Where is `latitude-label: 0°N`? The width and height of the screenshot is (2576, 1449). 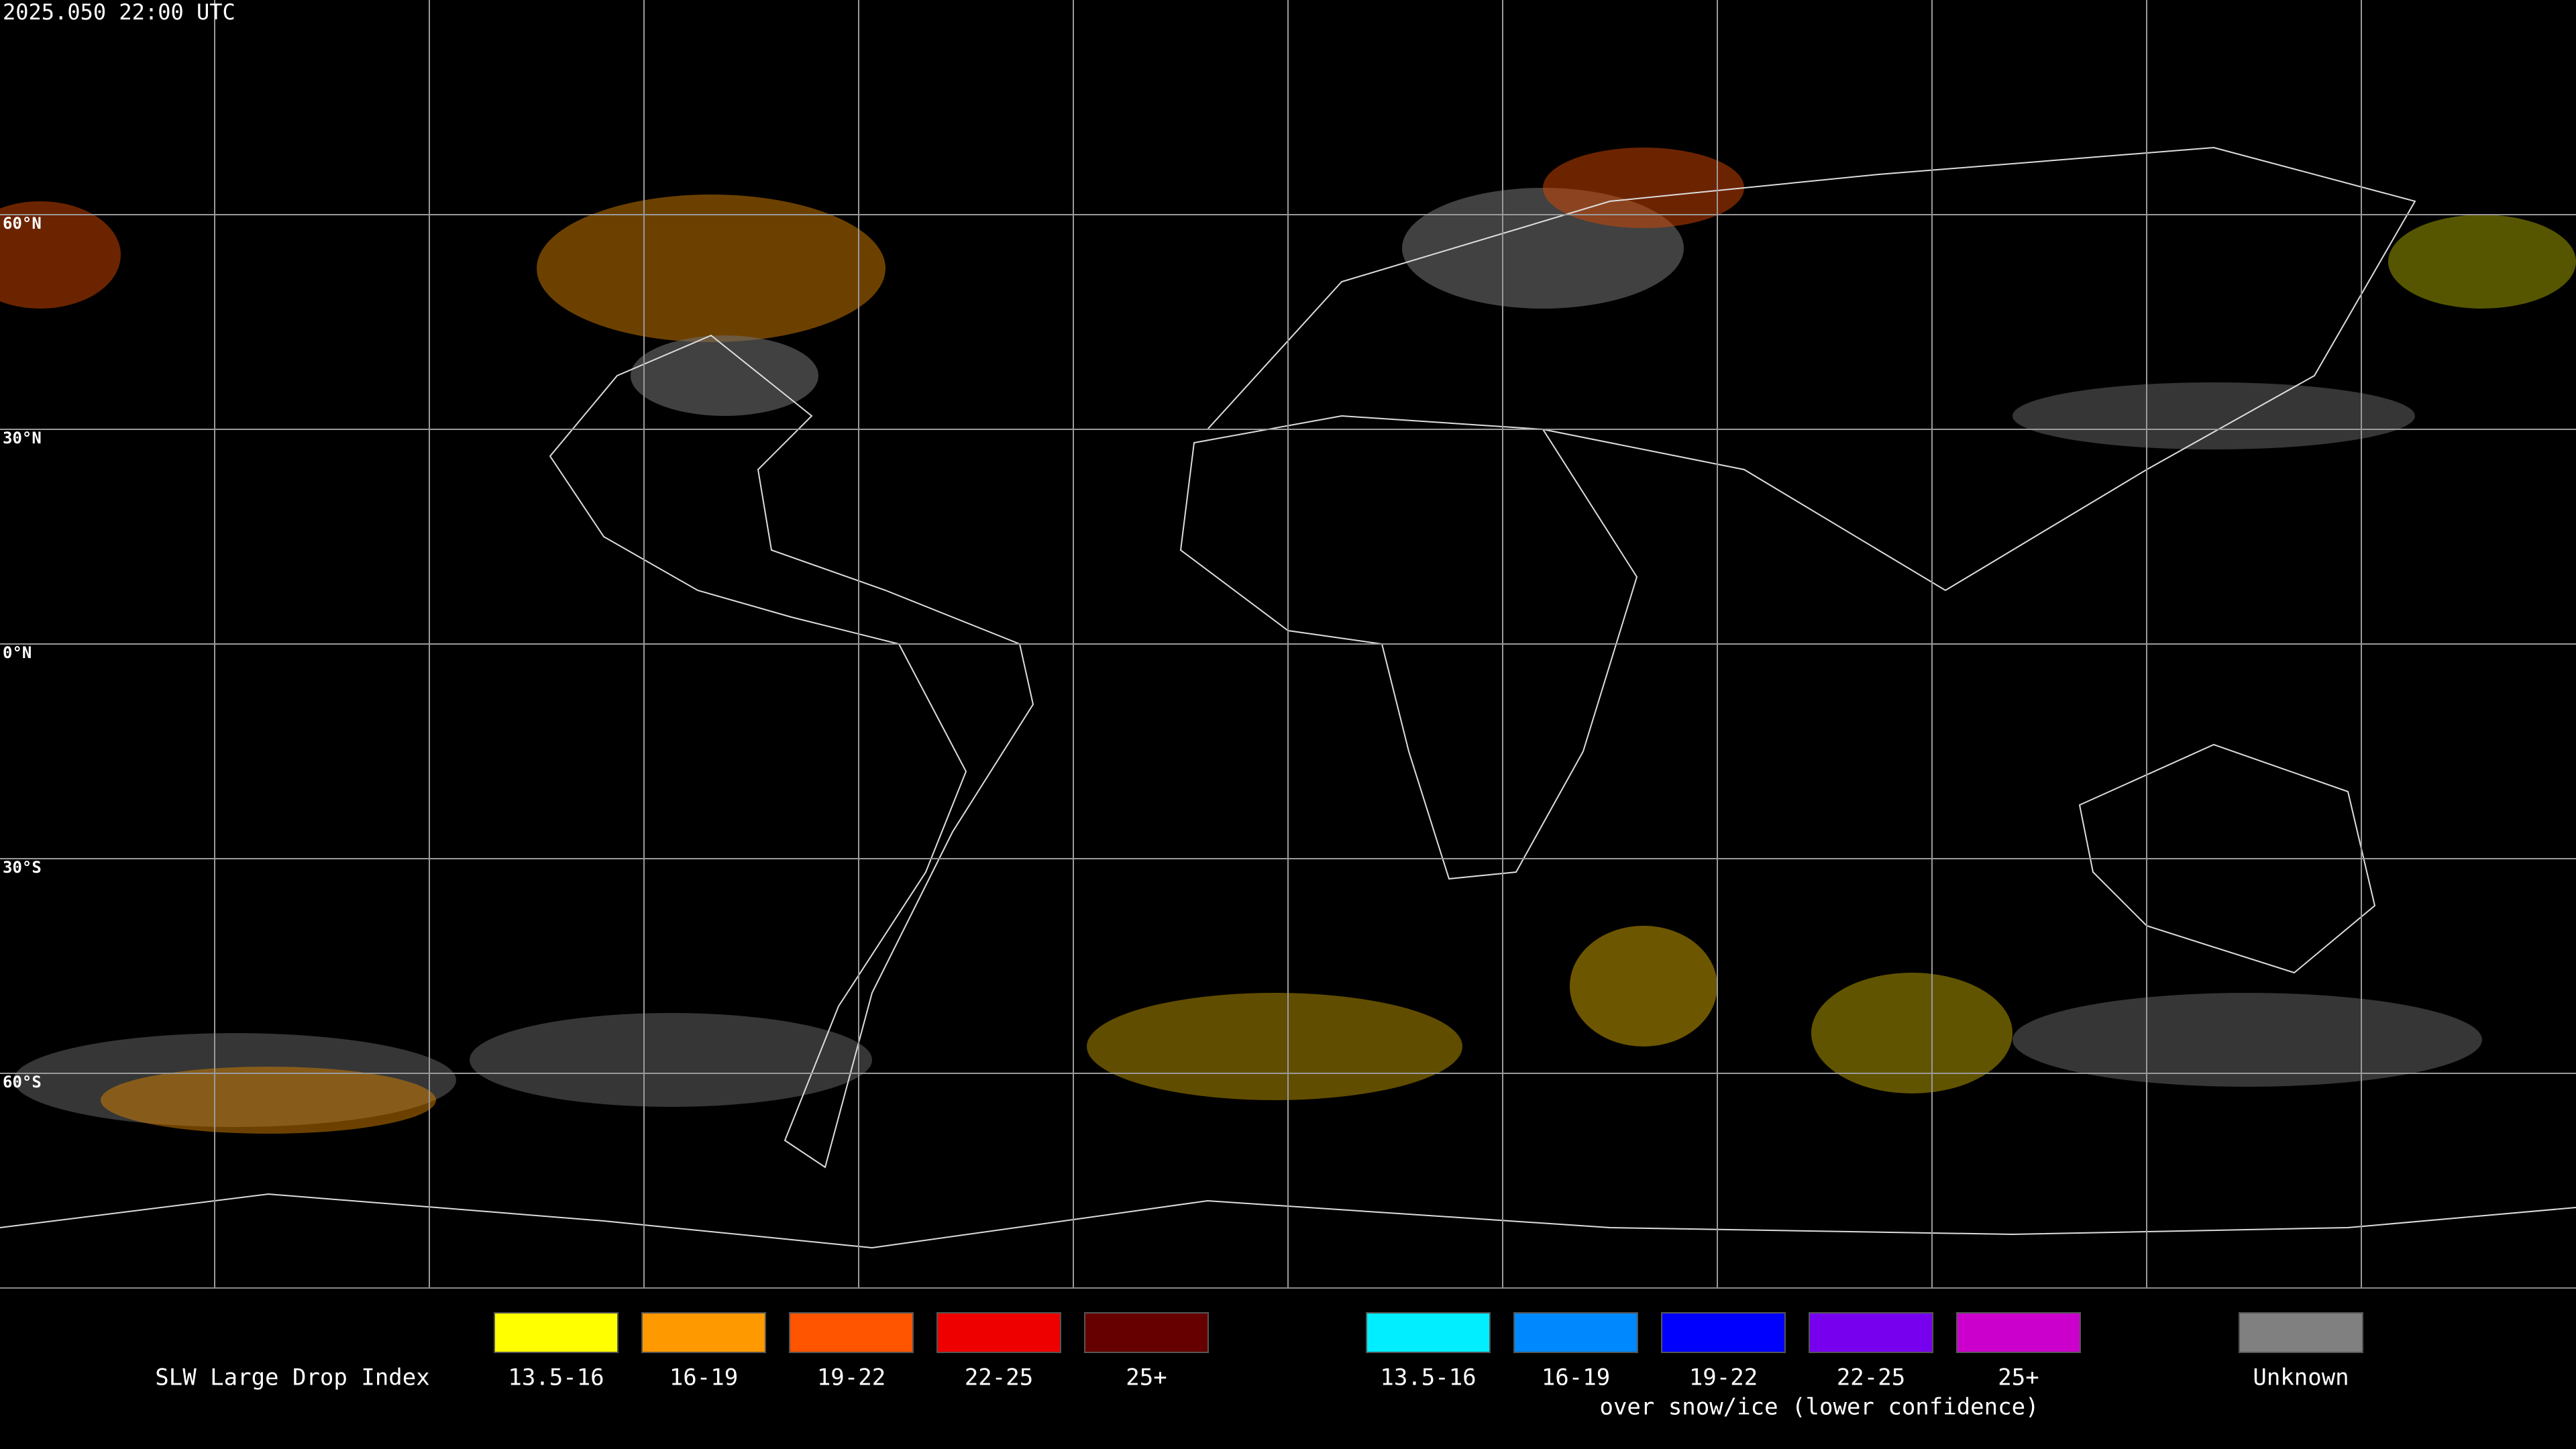 latitude-label: 0°N is located at coordinates (17, 652).